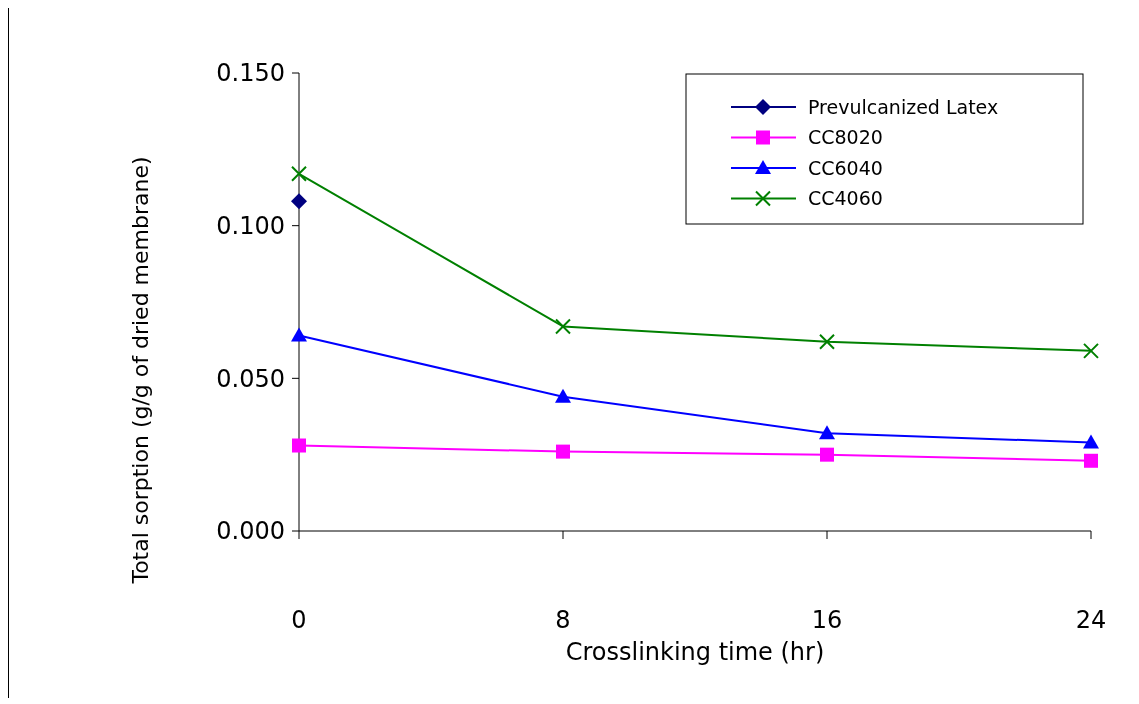 The width and height of the screenshot is (1139, 704). What do you see at coordinates (250, 73) in the screenshot?
I see `y-tick-label: 0.150` at bounding box center [250, 73].